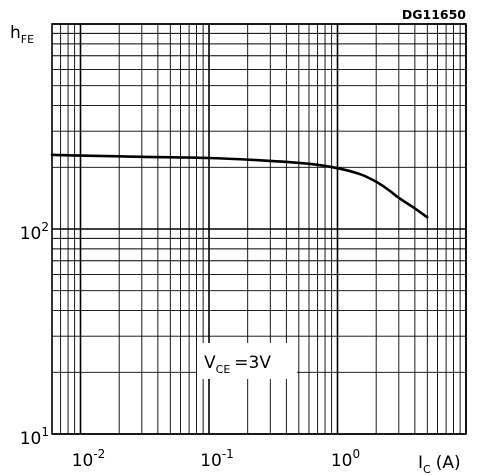 The height and width of the screenshot is (475, 478). What do you see at coordinates (34, 232) in the screenshot?
I see `y-tick-label: 10²` at bounding box center [34, 232].